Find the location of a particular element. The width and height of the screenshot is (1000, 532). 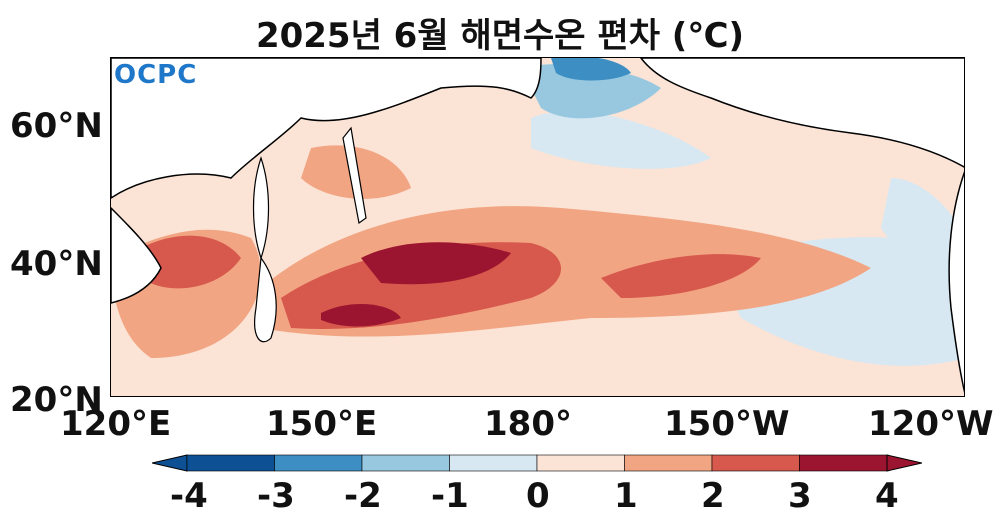

colorbar-tick-label: 1 is located at coordinates (626, 496).